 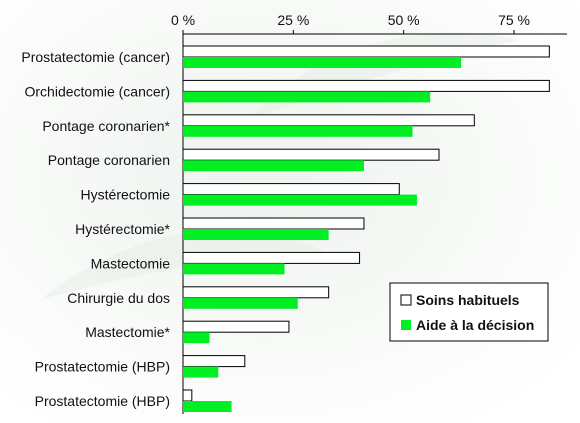 What do you see at coordinates (406, 300) in the screenshot?
I see `legend-swatch-soins-habituels` at bounding box center [406, 300].